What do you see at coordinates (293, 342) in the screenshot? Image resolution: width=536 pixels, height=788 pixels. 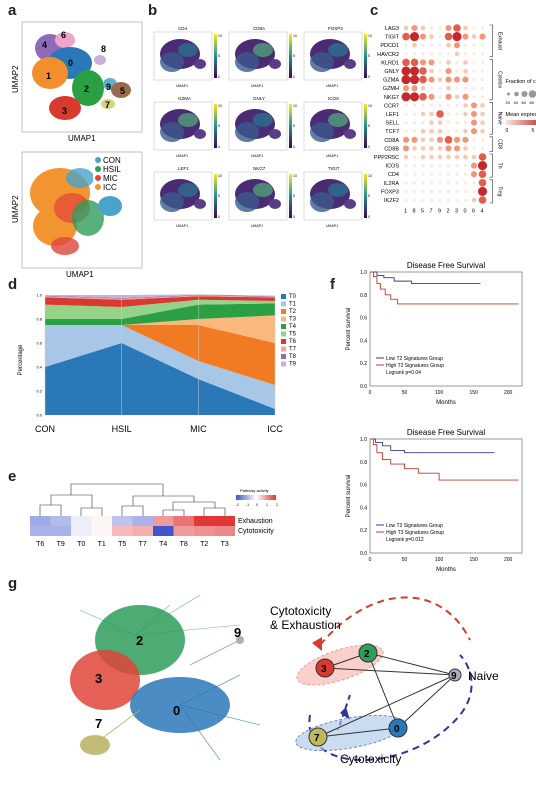 I see `legend-label: T6` at bounding box center [293, 342].